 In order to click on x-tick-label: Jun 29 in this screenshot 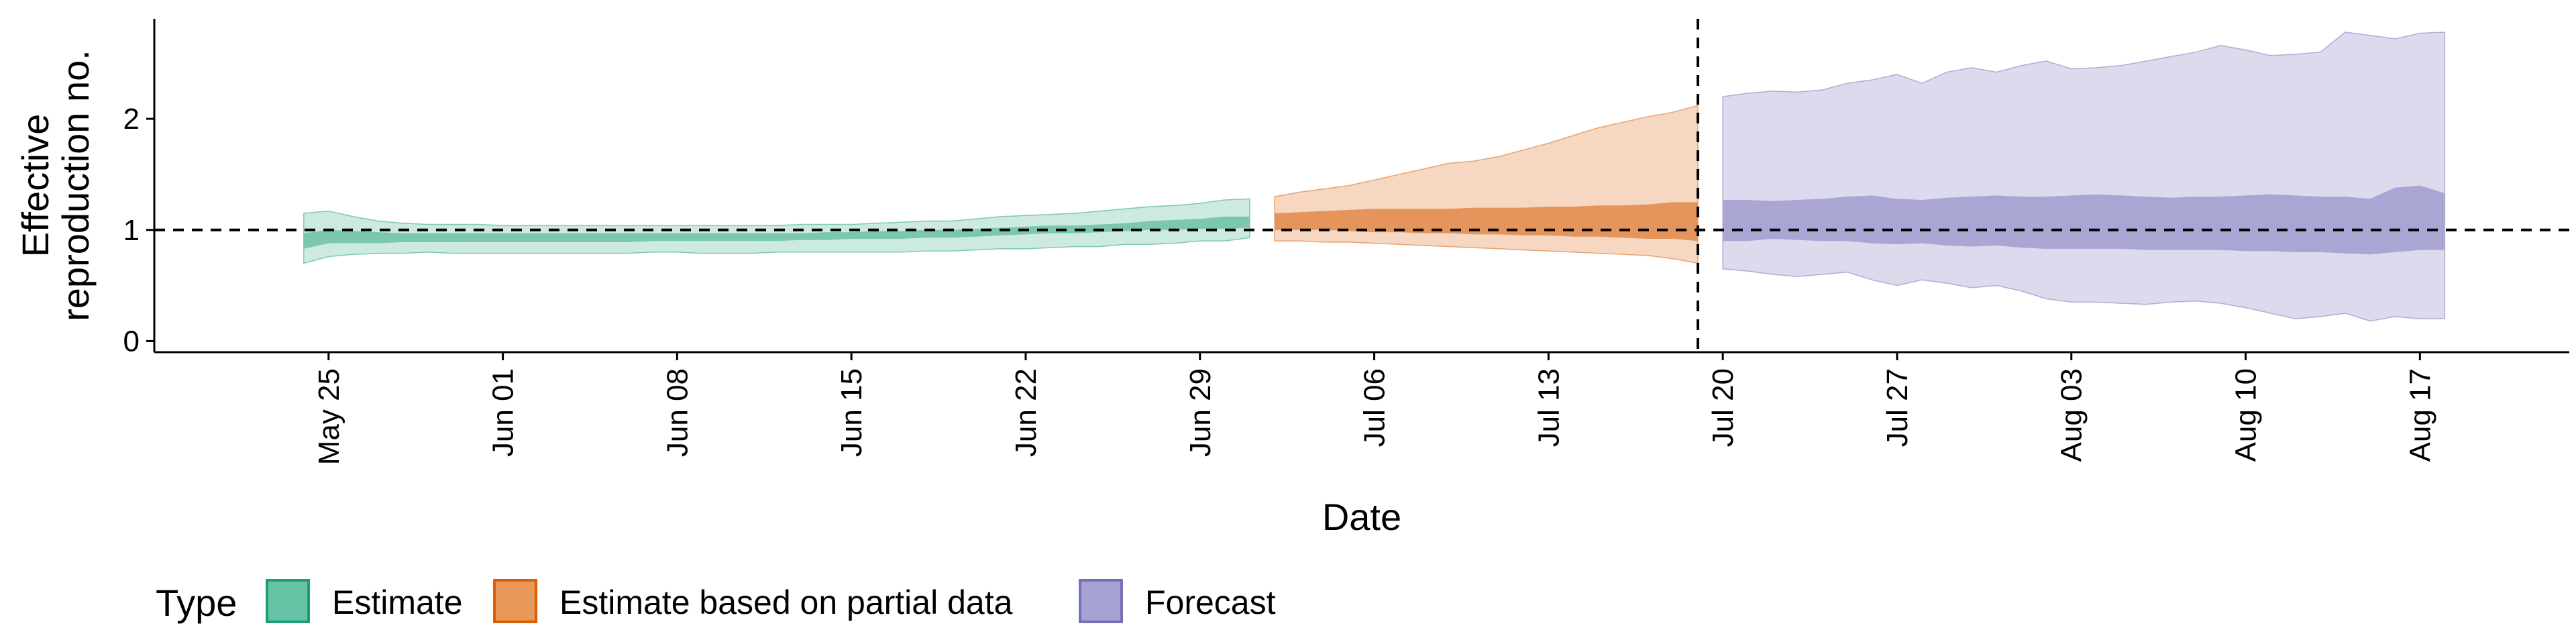, I will do `click(1200, 412)`.